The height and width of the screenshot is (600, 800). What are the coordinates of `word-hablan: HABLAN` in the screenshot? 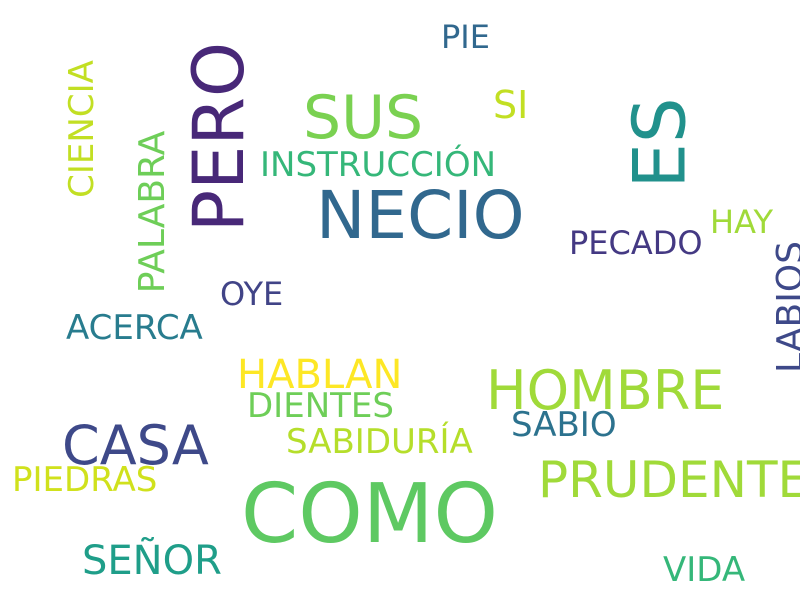 It's located at (320, 375).